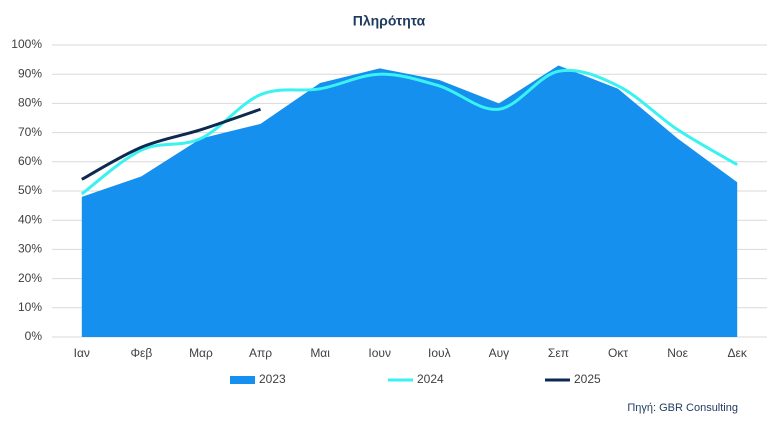 Image resolution: width=780 pixels, height=430 pixels. What do you see at coordinates (30, 132) in the screenshot?
I see `y-tick-label: 70%` at bounding box center [30, 132].